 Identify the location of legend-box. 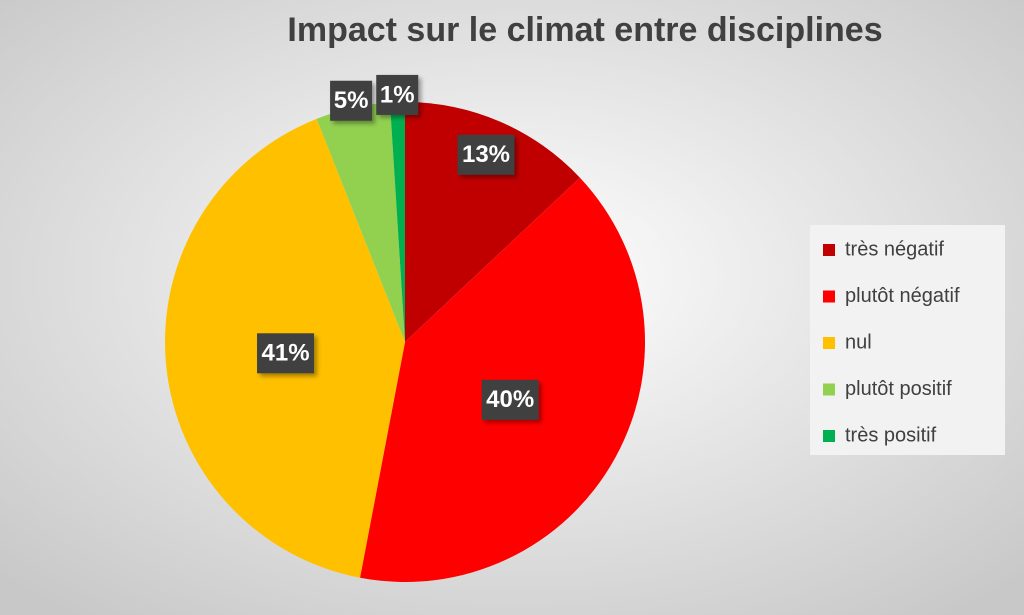
(907, 340).